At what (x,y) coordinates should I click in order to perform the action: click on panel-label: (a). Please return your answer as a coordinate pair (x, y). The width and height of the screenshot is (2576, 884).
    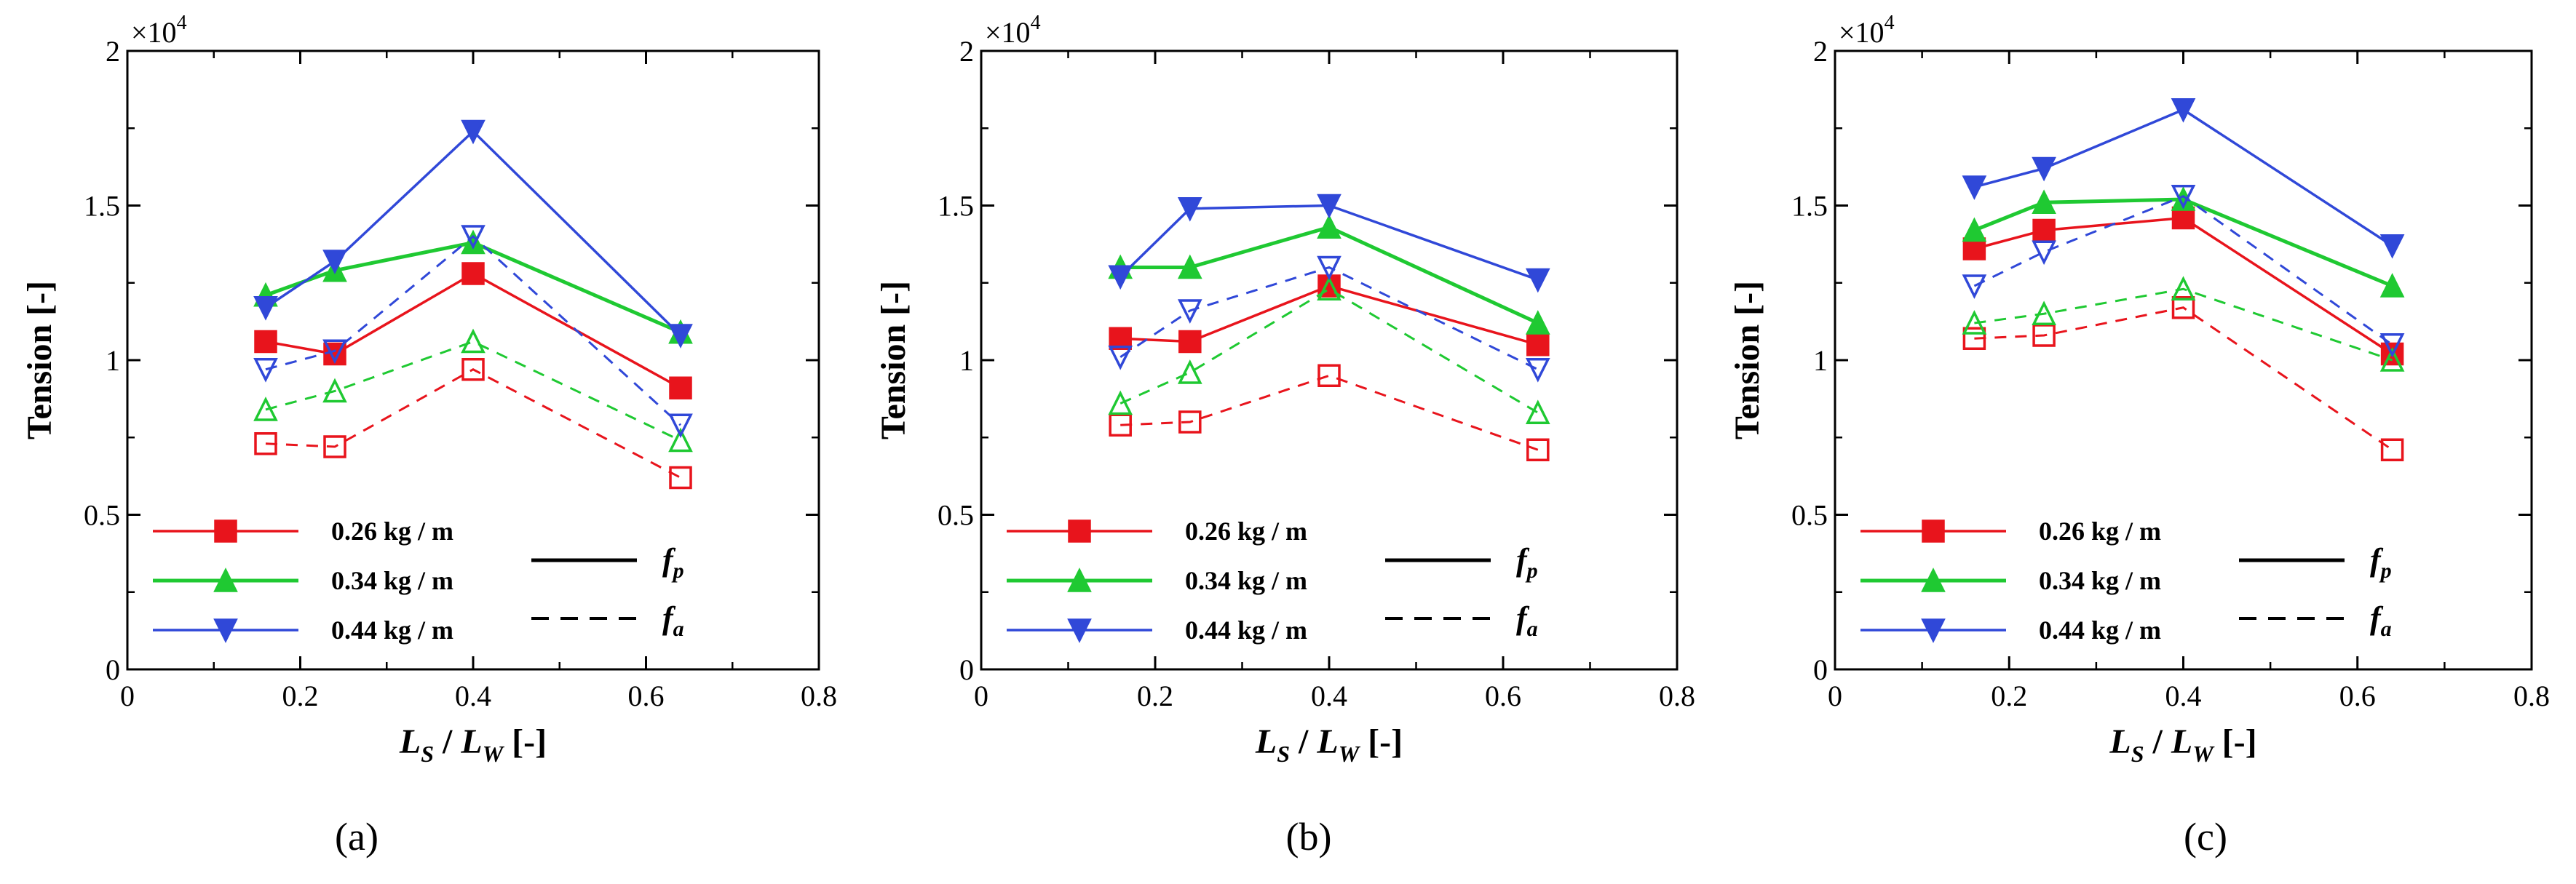
    Looking at the image, I should click on (357, 837).